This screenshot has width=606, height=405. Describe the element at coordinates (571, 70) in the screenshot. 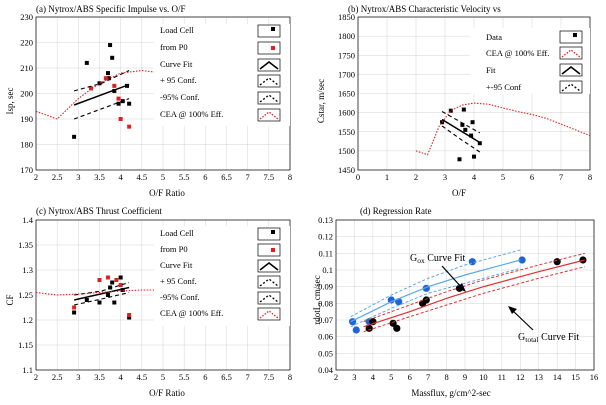

I see `legend-swatch-fit-mark` at that location.